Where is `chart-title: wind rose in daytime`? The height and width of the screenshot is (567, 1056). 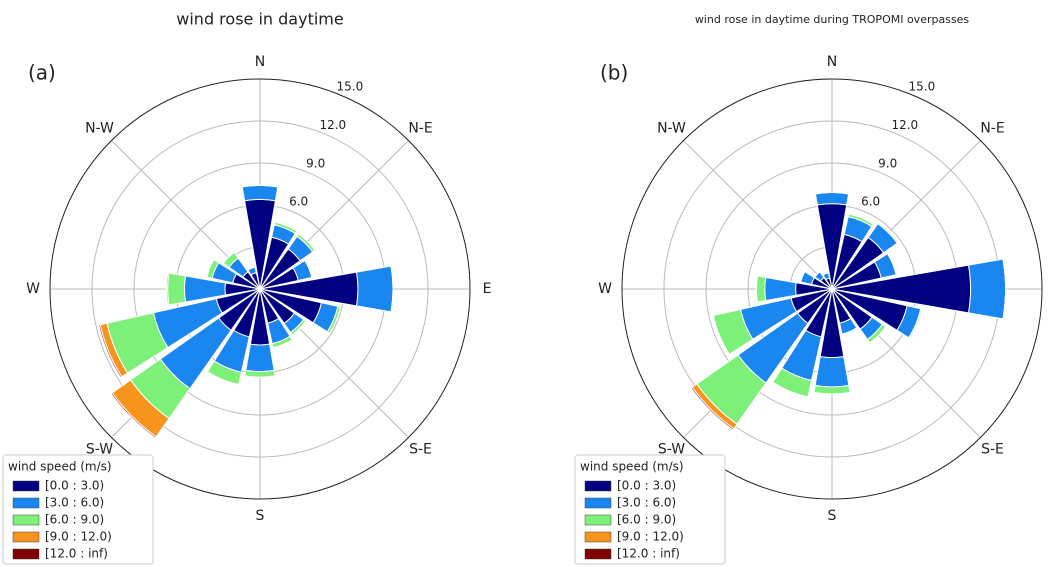
chart-title: wind rose in daytime is located at coordinates (259, 19).